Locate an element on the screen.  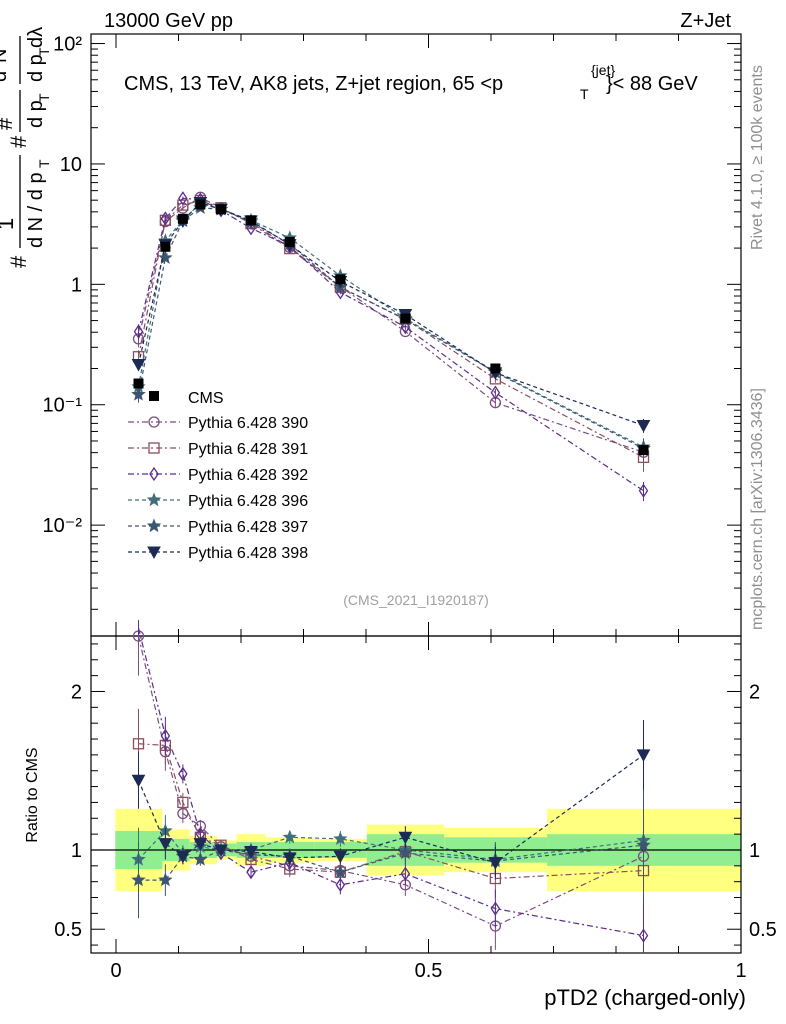
main-y-tick-label: 10 is located at coordinates (71, 165).